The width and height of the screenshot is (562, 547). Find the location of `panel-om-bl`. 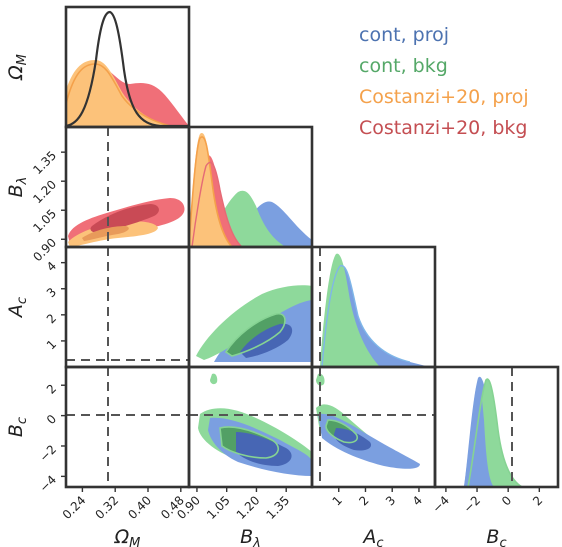

panel-om-bl is located at coordinates (126, 222).